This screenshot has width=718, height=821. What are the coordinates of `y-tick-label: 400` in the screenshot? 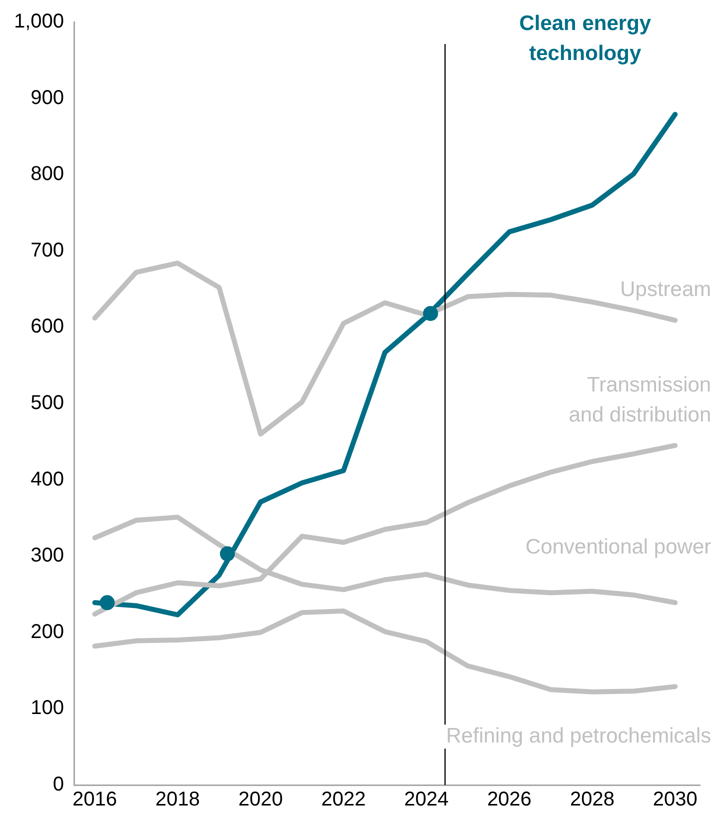 It's located at (47, 479).